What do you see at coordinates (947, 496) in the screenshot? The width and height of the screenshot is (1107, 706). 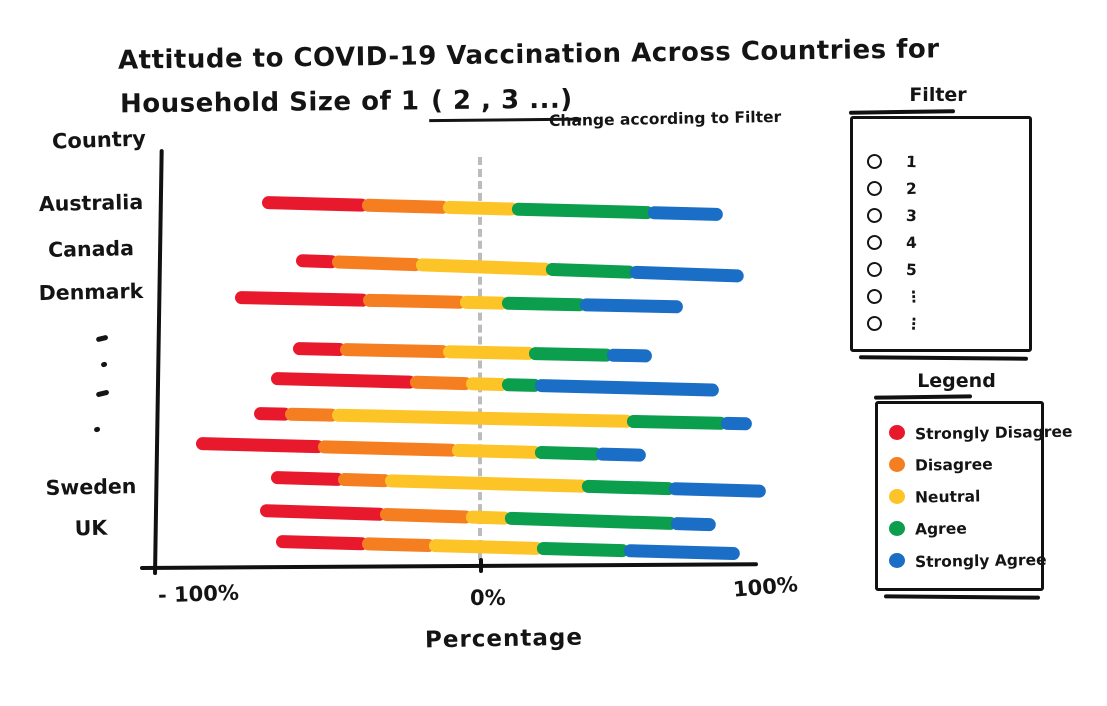 I see `legend-item-label: Neutral` at bounding box center [947, 496].